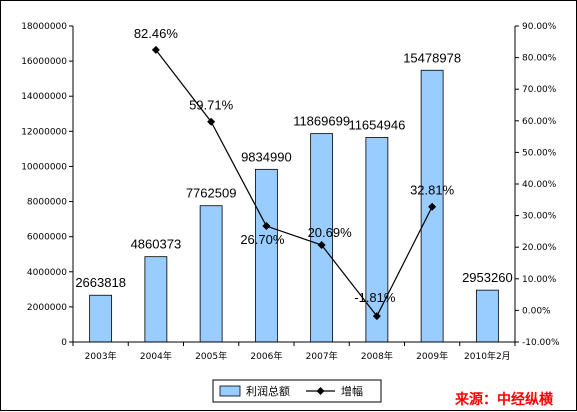  What do you see at coordinates (322, 356) in the screenshot?
I see `x-tick-label: 2007年` at bounding box center [322, 356].